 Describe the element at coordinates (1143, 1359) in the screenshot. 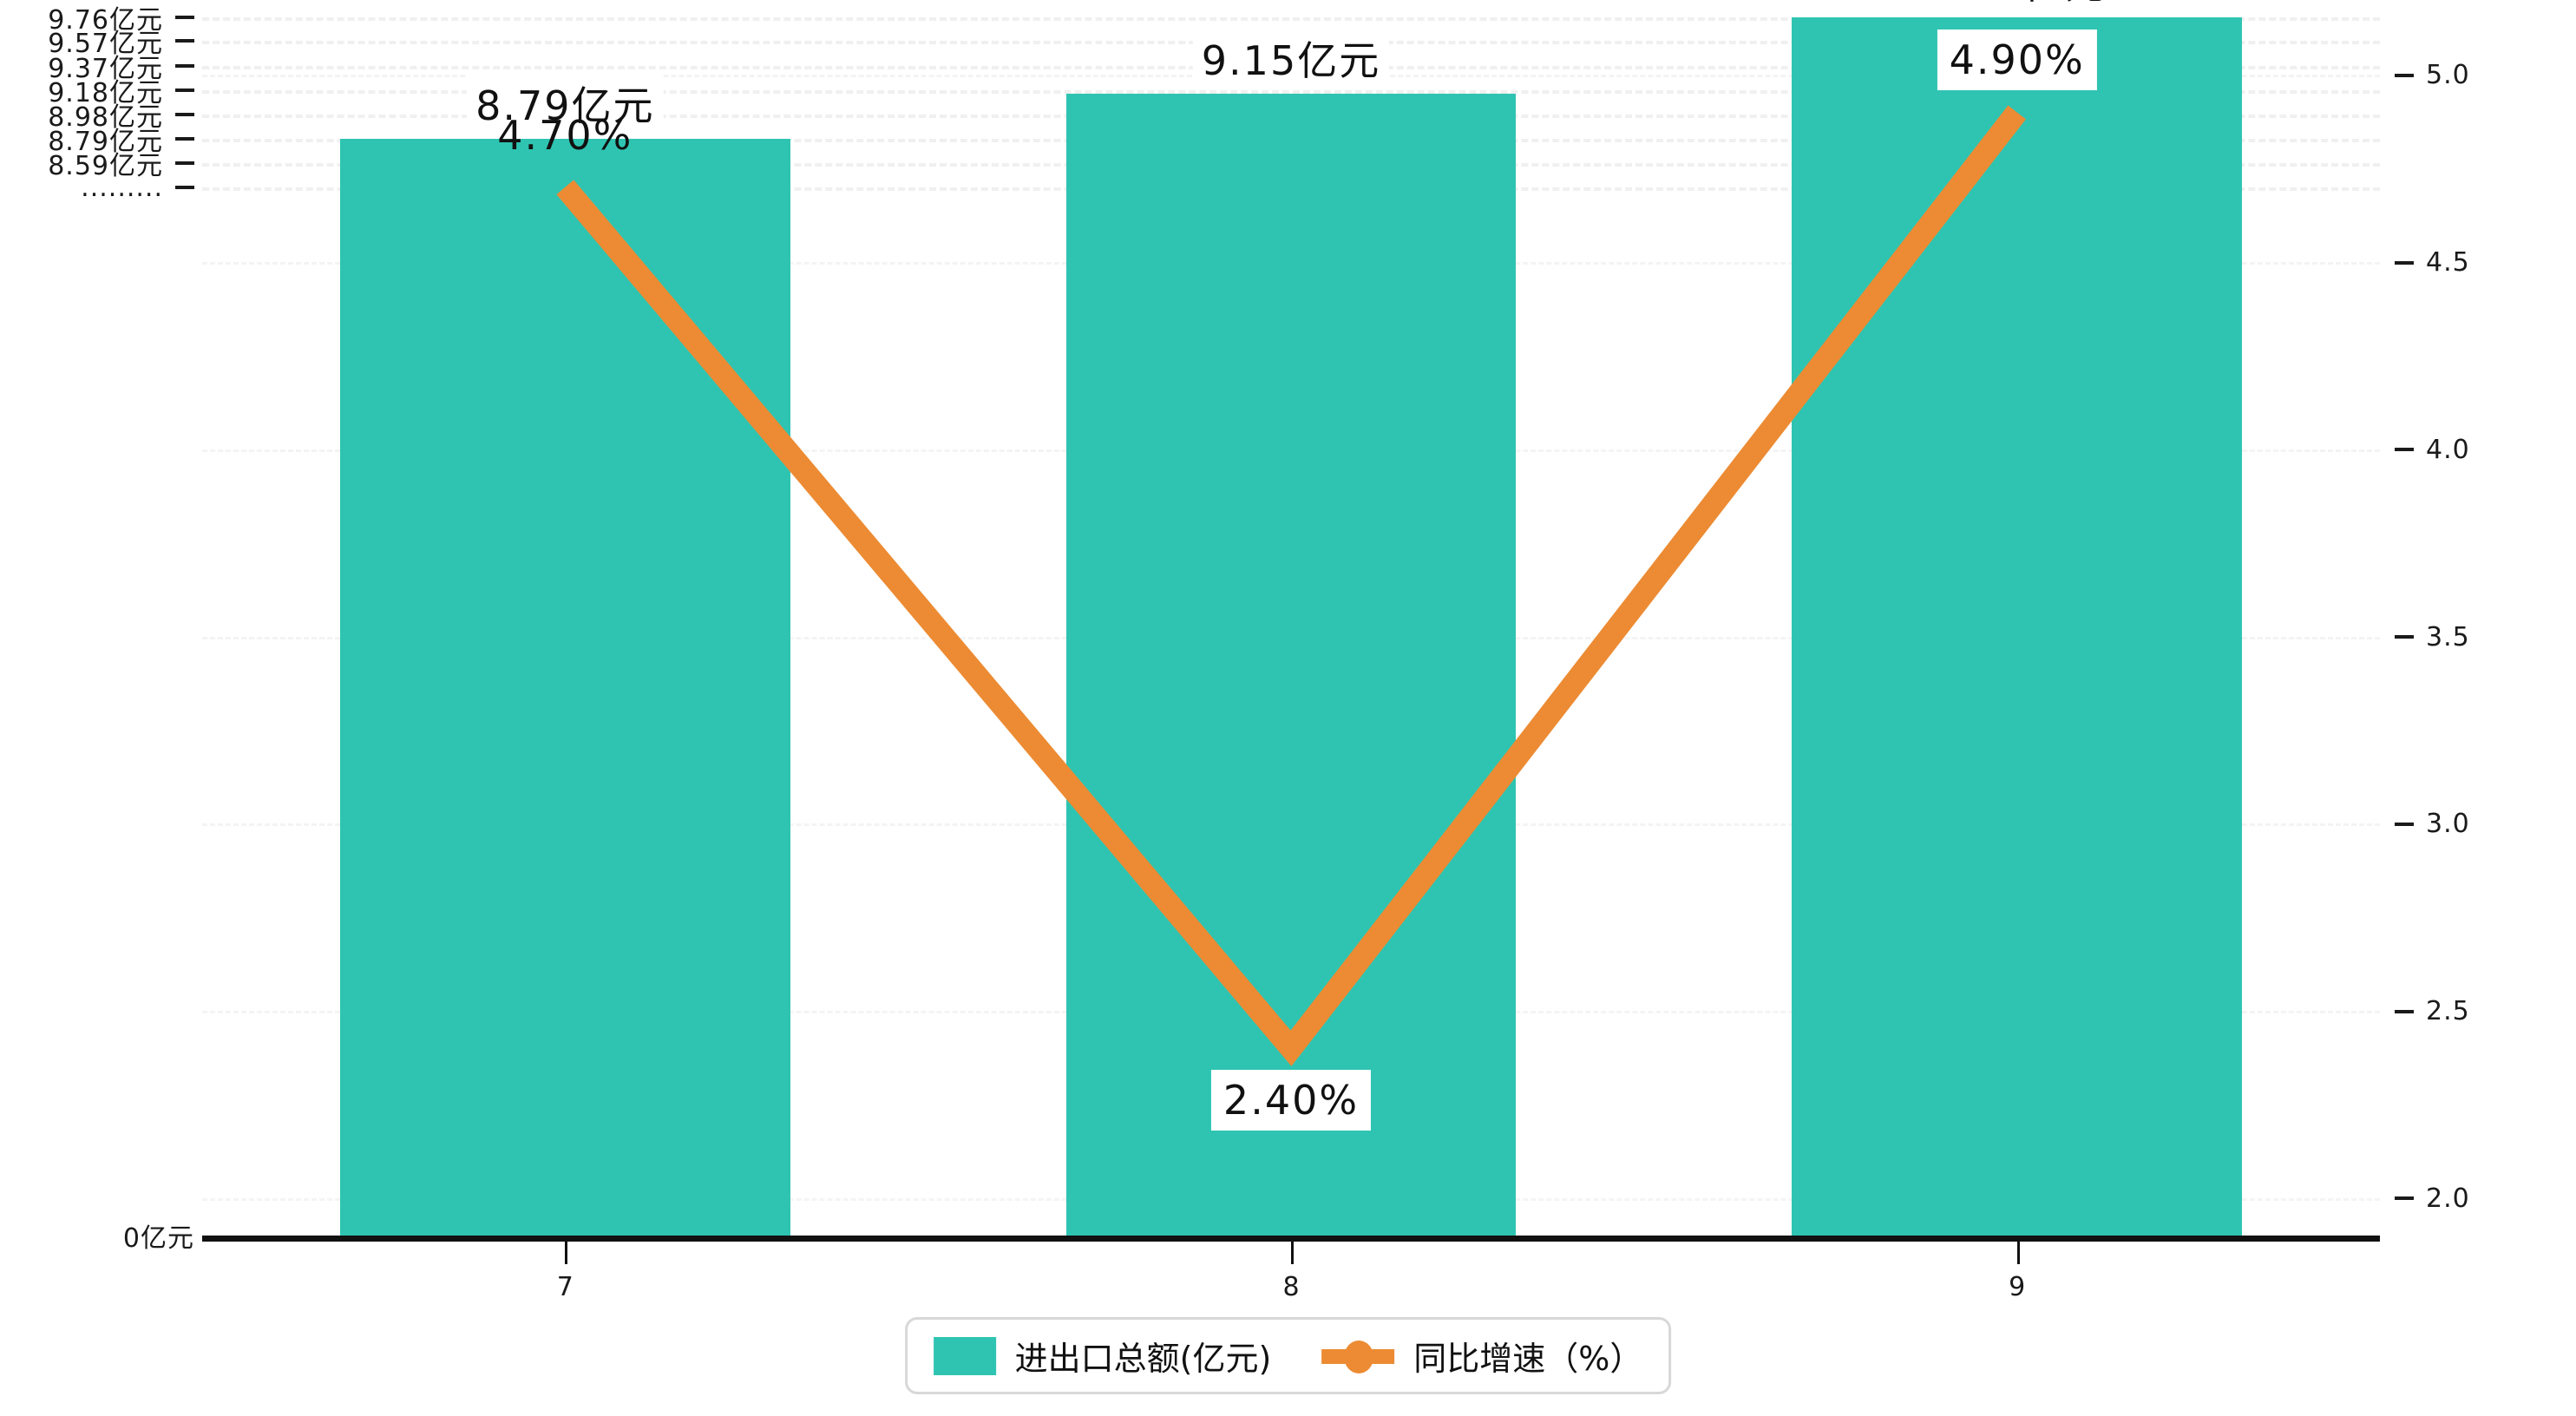

I see `legend-label-bar: 进出口总额(亿元)` at that location.